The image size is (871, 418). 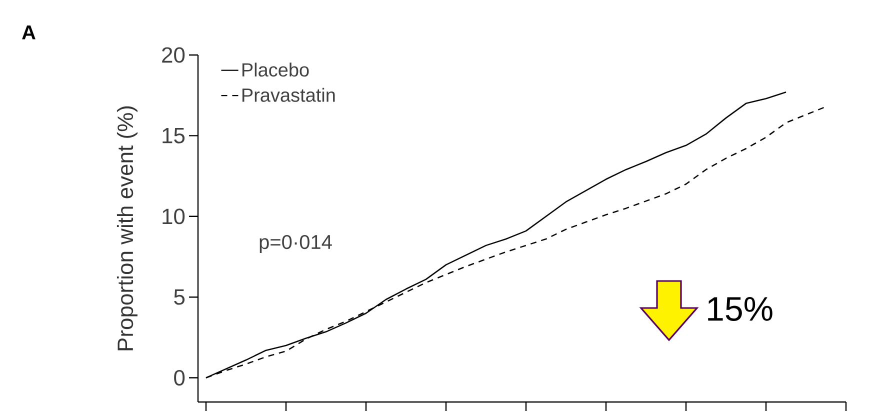 What do you see at coordinates (173, 55) in the screenshot?
I see `y-tick-label: 20` at bounding box center [173, 55].